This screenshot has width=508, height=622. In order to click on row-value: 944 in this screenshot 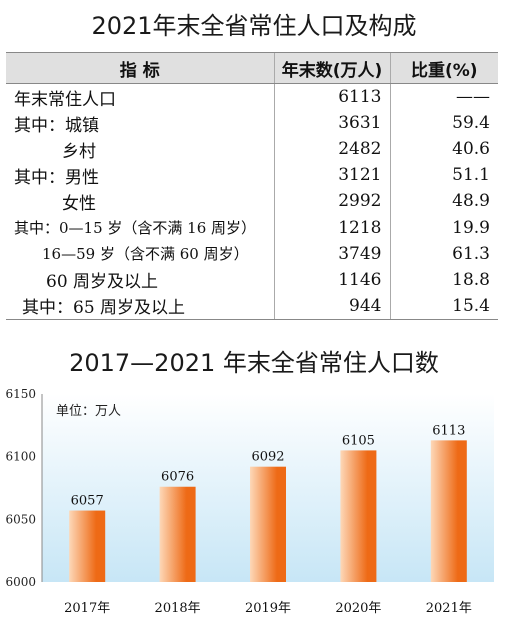, I will do `click(331, 306)`.